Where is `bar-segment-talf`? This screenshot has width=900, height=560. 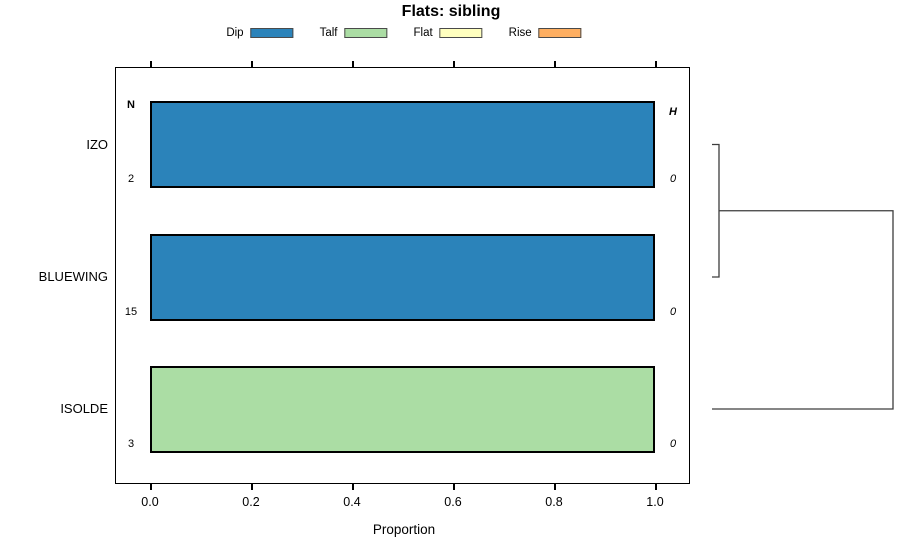 bar-segment-talf is located at coordinates (402, 409).